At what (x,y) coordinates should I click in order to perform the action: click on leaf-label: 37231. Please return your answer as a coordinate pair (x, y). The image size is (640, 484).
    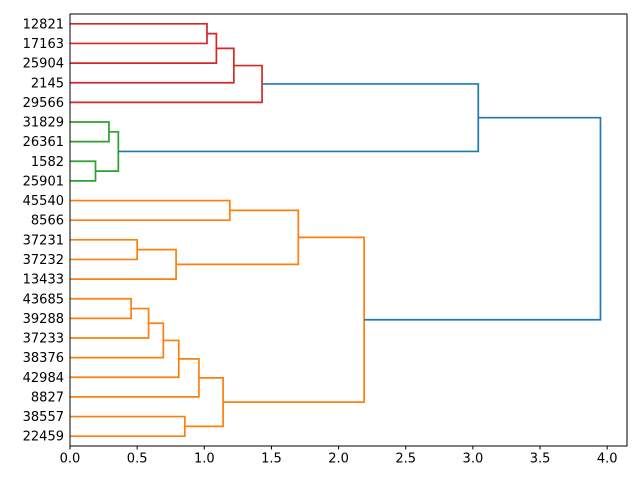
    Looking at the image, I should click on (43, 240).